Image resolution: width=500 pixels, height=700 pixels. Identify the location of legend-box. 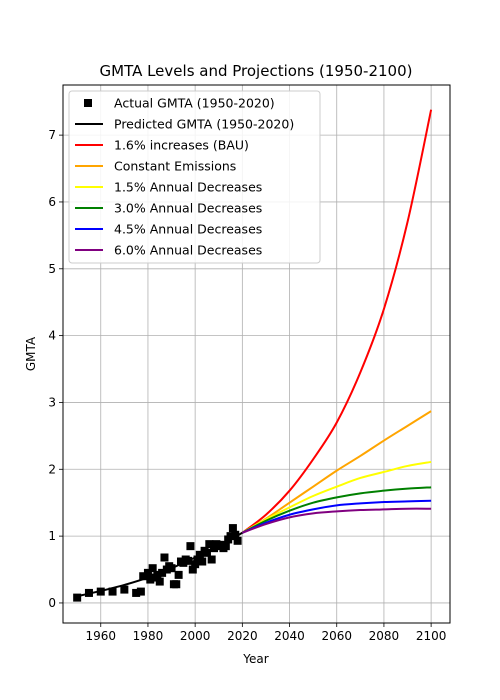
(194, 177).